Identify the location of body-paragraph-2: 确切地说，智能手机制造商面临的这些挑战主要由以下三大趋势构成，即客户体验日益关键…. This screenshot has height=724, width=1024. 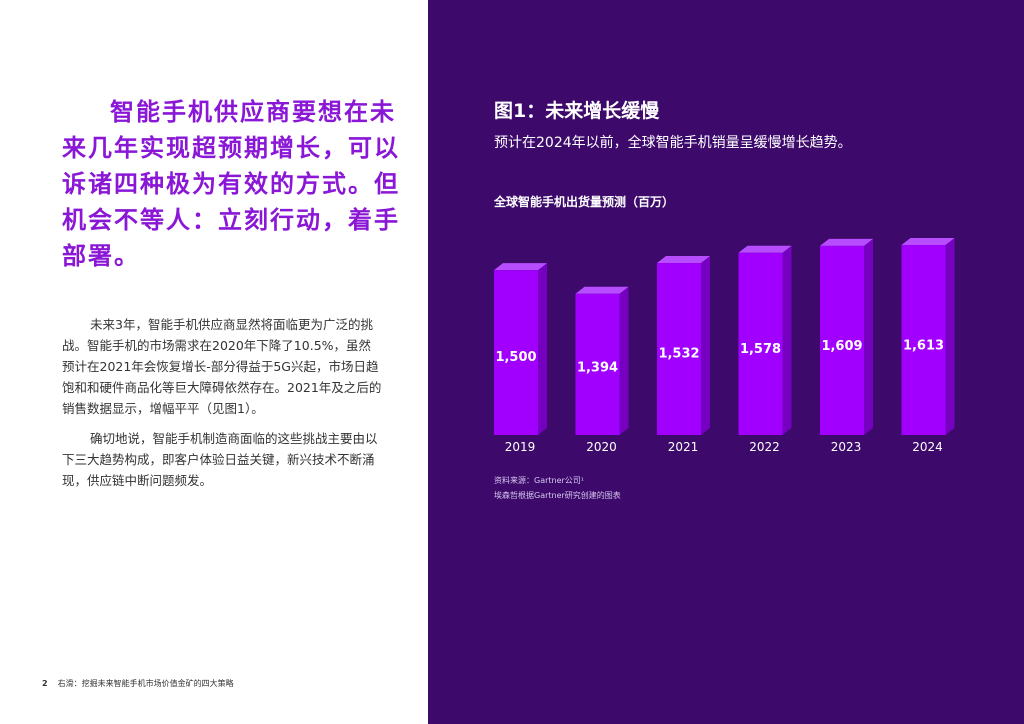
(222, 459).